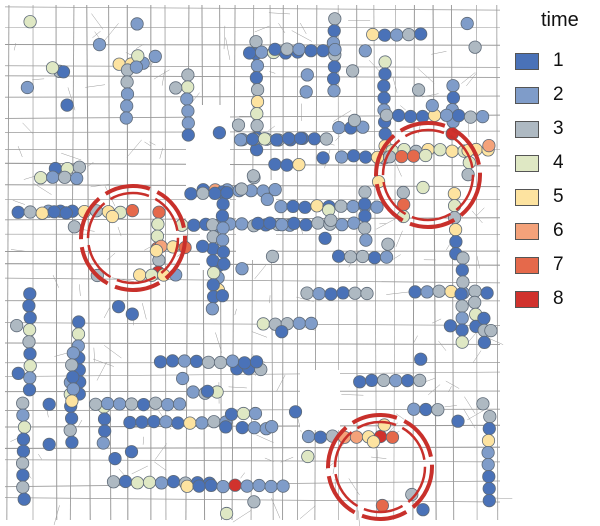 The image size is (600, 526). Describe the element at coordinates (552, 95) in the screenshot. I see `legend-item: 2` at that location.